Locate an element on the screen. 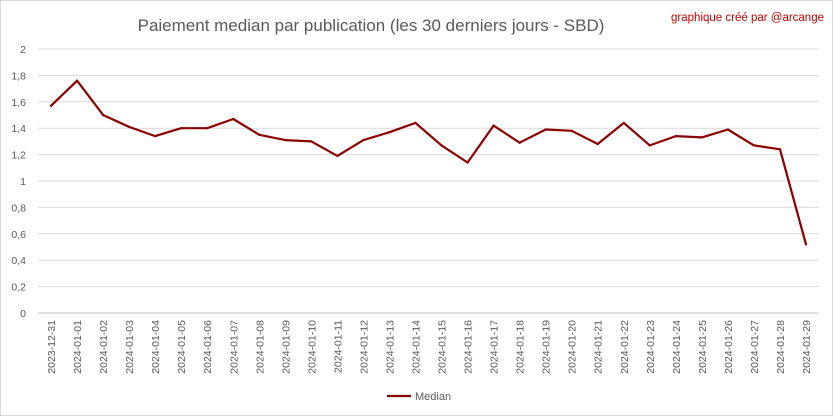 This screenshot has width=833, height=417. x-tick-label: 2024-01-15 is located at coordinates (443, 347).